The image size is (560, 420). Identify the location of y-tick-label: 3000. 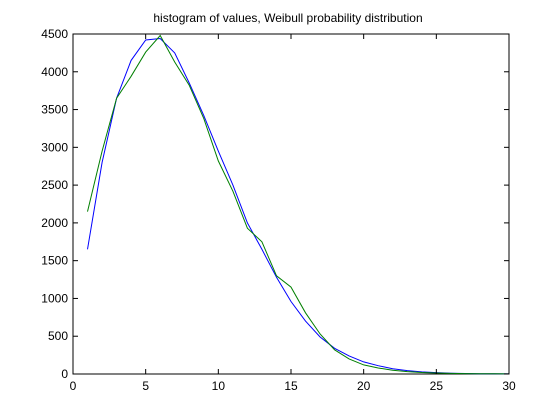
(54, 147).